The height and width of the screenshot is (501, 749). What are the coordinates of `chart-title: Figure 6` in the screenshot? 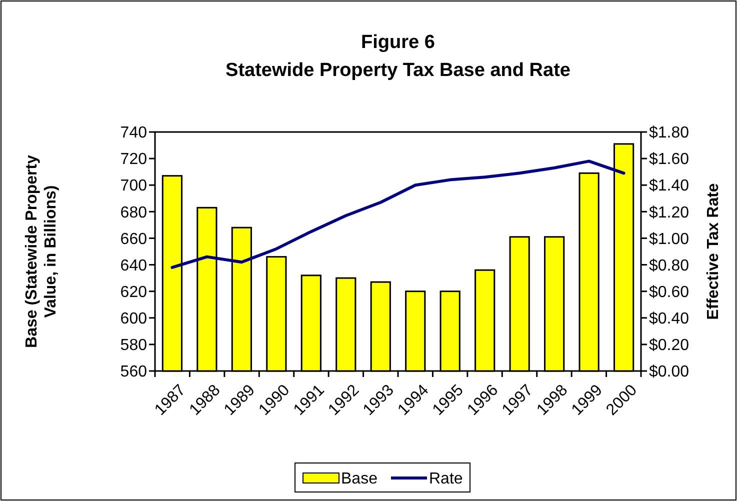 It's located at (398, 42).